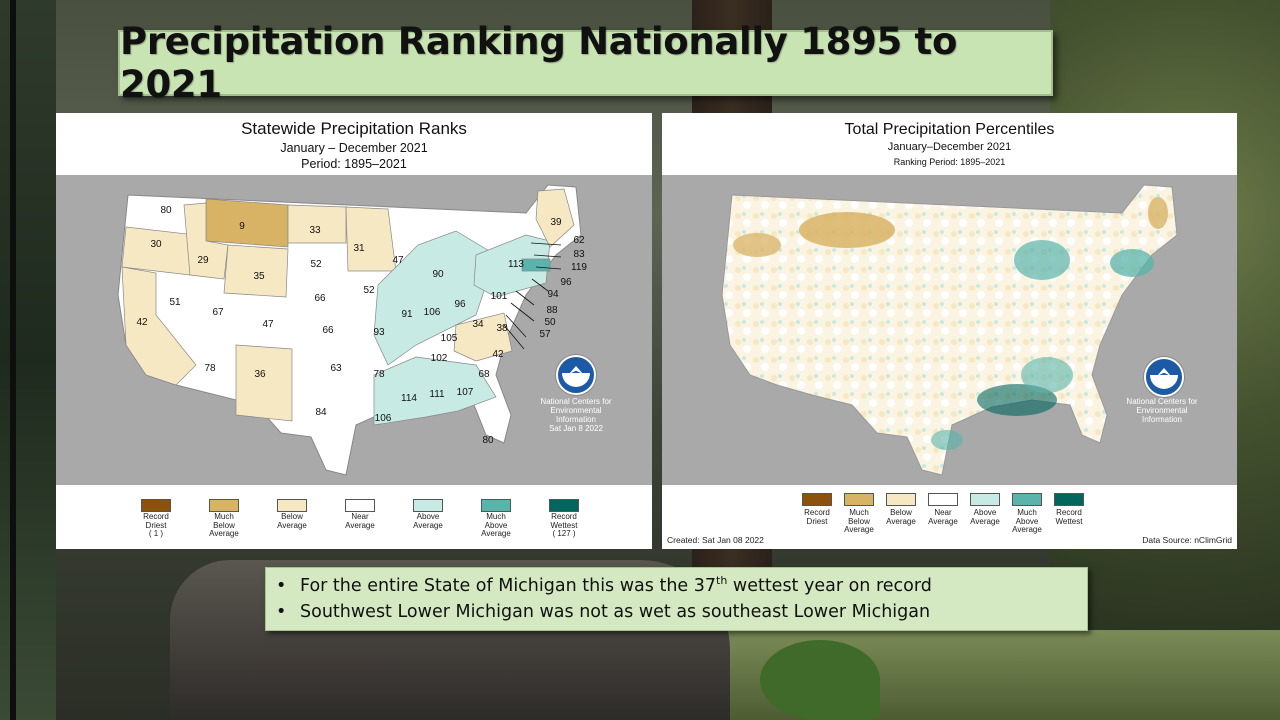 Image resolution: width=1280 pixels, height=720 pixels. Describe the element at coordinates (259, 276) in the screenshot. I see `state-rank-wy: 35` at that location.